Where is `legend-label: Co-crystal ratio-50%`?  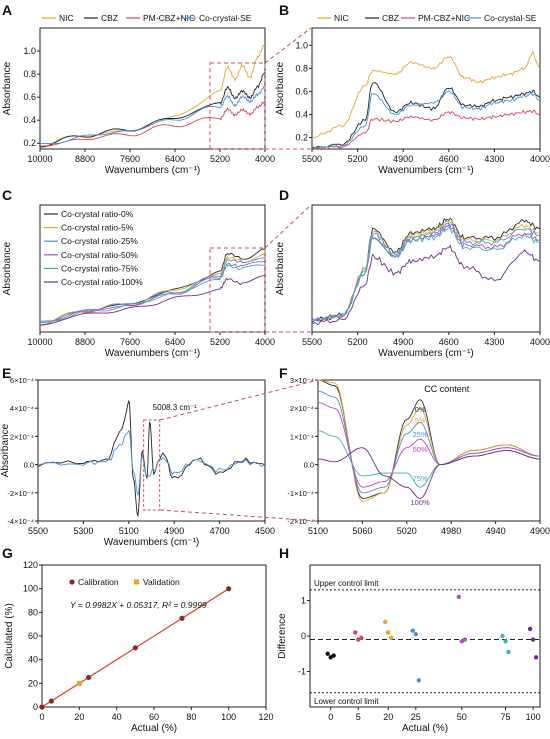 legend-label: Co-crystal ratio-50% is located at coordinates (99, 255).